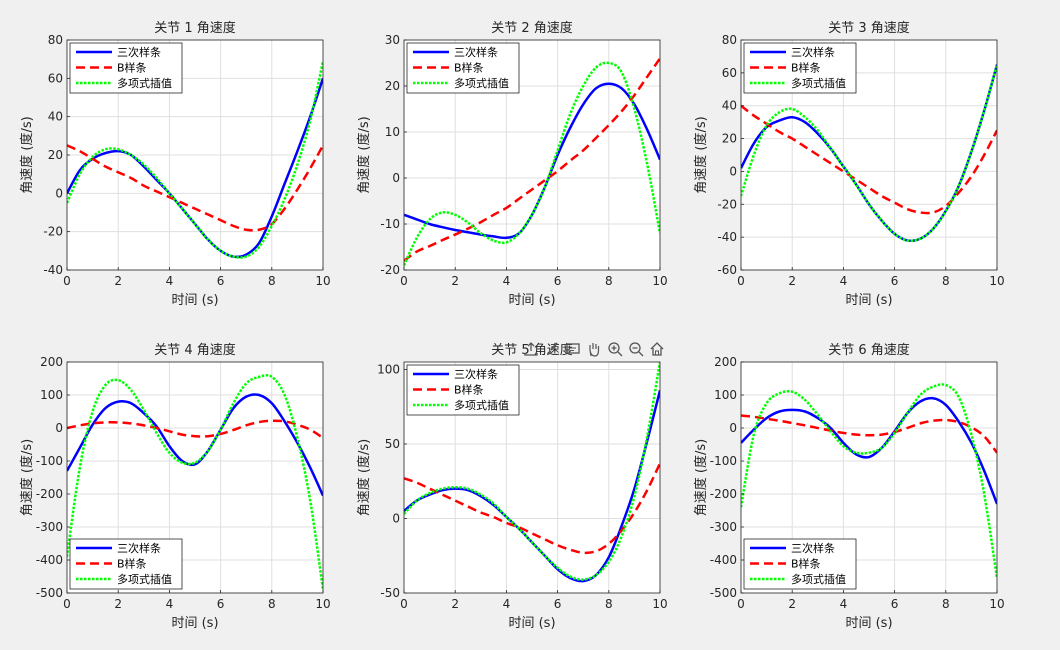 Image resolution: width=1060 pixels, height=650 pixels. Describe the element at coordinates (392, 132) in the screenshot. I see `y-tick-label: 10` at that location.